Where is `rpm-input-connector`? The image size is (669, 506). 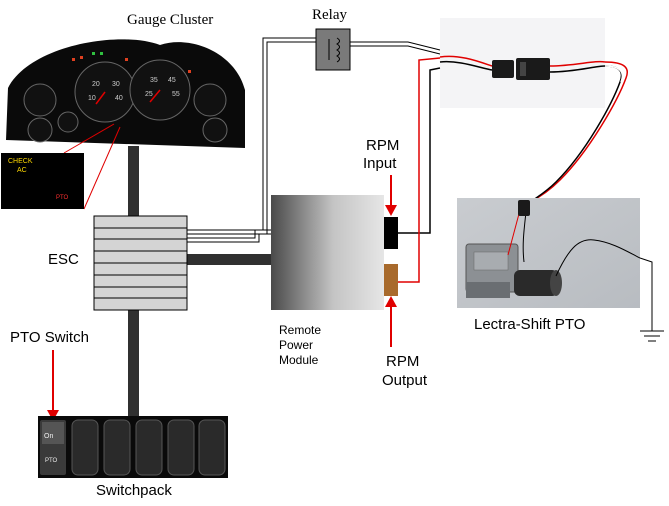
rpm-input-connector is located at coordinates (391, 233).